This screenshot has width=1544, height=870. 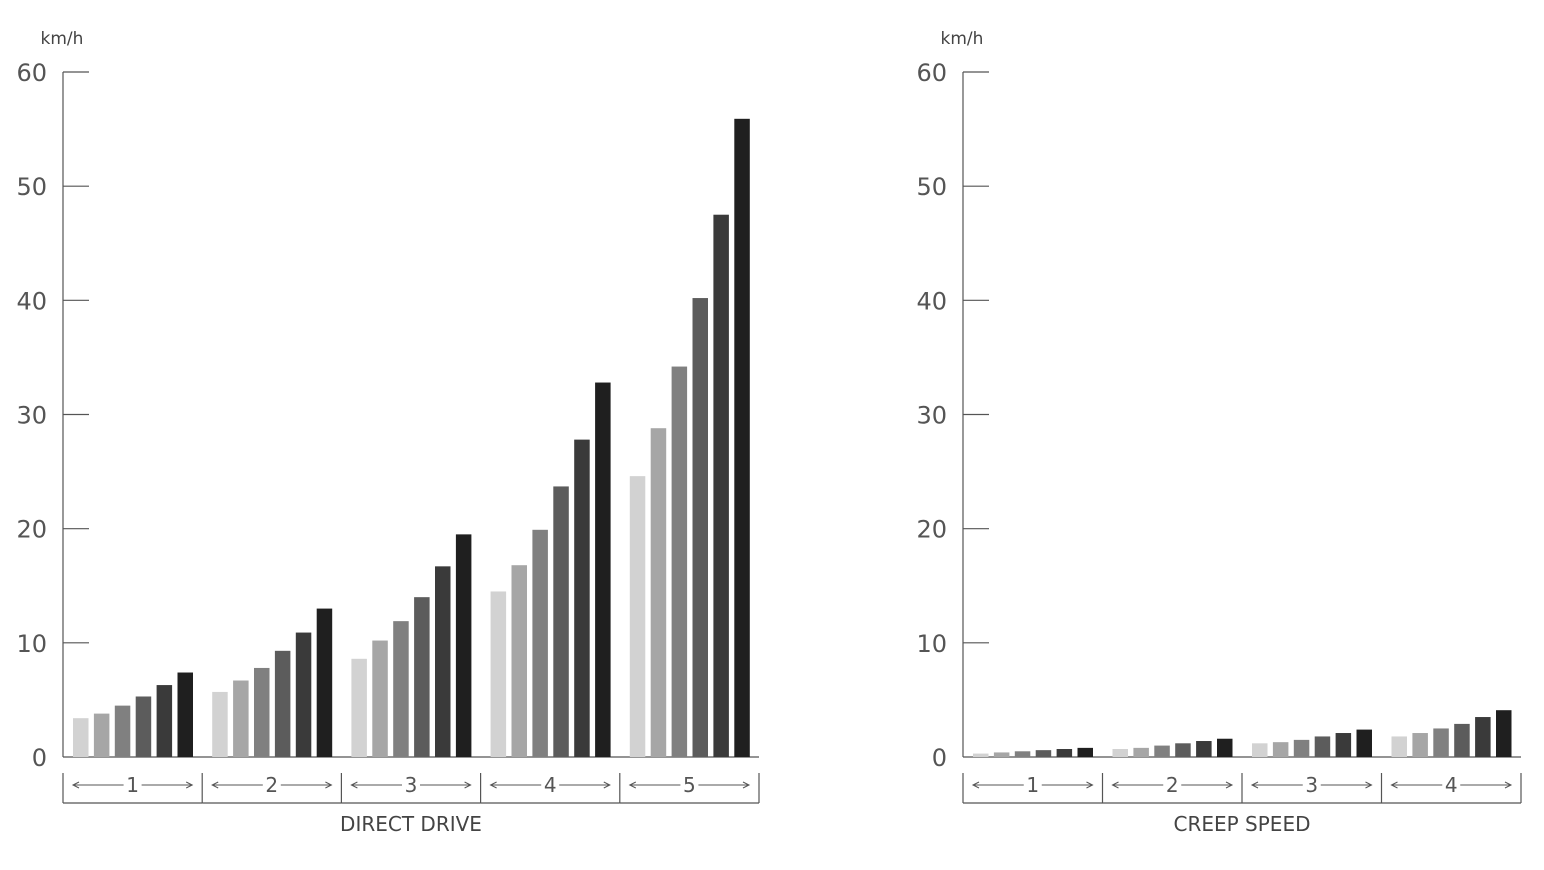 What do you see at coordinates (689, 785) in the screenshot?
I see `group-label: 5` at bounding box center [689, 785].